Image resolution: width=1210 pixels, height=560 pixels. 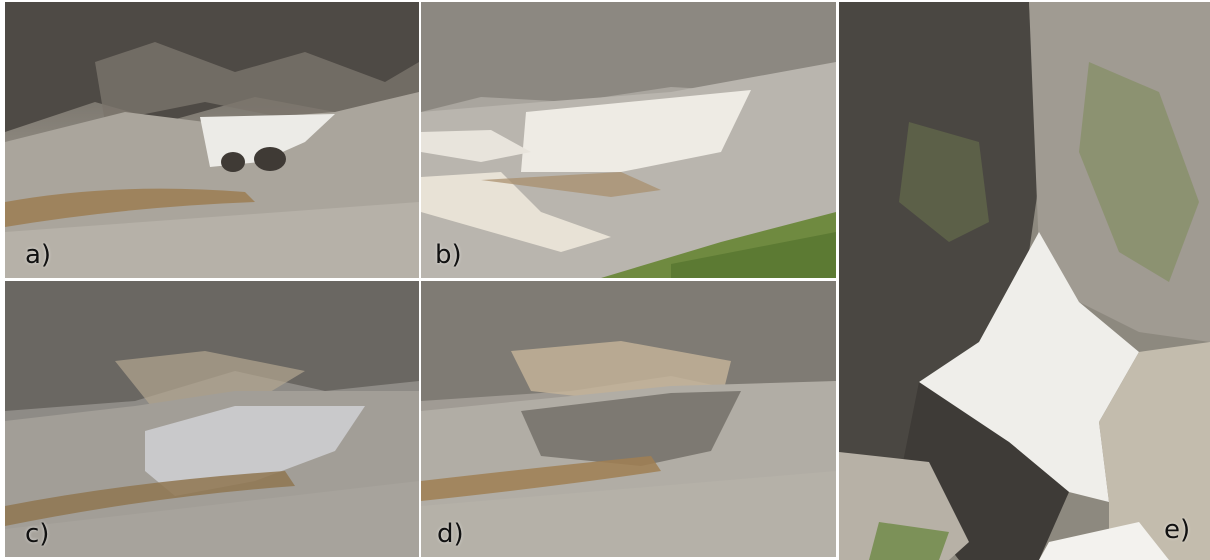 What do you see at coordinates (450, 534) in the screenshot?
I see `panel-label-d: d)` at bounding box center [450, 534].